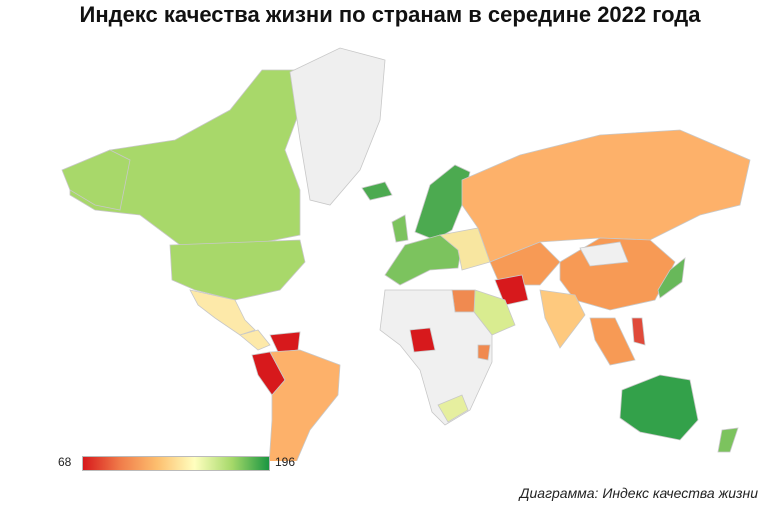 This screenshot has height=505, width=780. Describe the element at coordinates (377, 191) in the screenshot. I see `country-iceland` at that location.